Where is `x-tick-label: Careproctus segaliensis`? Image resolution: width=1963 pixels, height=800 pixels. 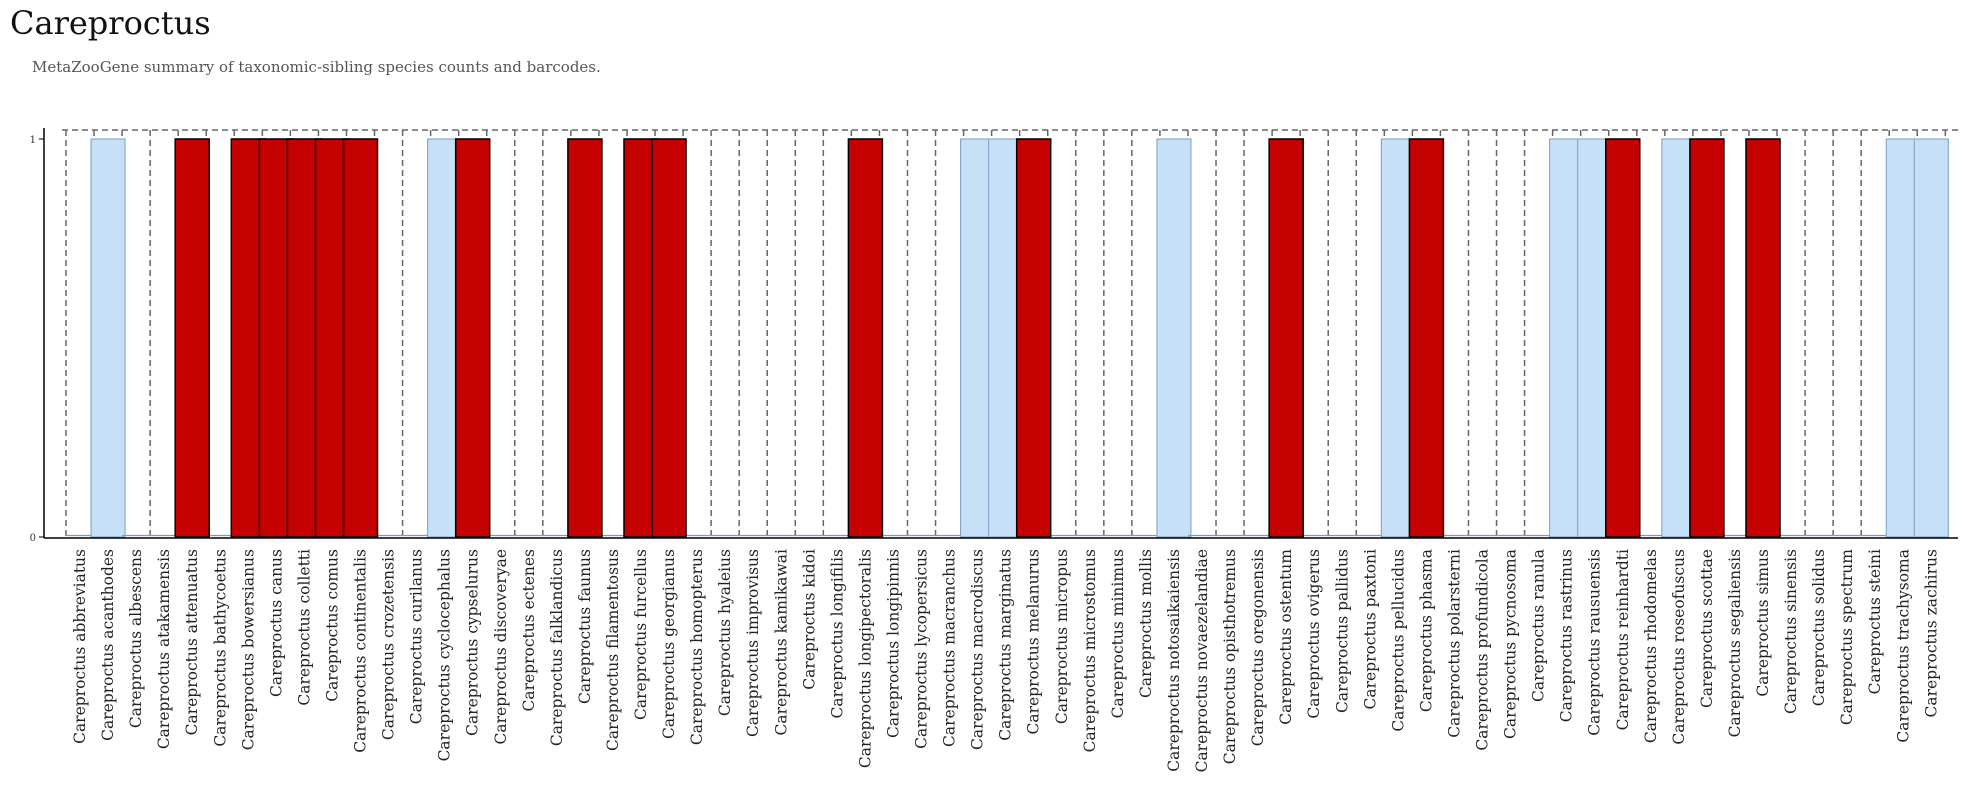
x-tick-label: Careproctus segaliensis is located at coordinates (1735, 643).